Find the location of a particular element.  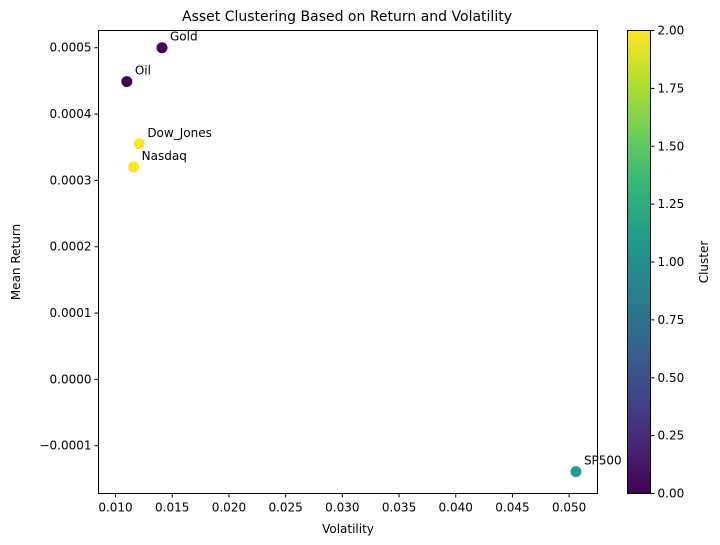

x-tick-label: 0.045 is located at coordinates (512, 508).